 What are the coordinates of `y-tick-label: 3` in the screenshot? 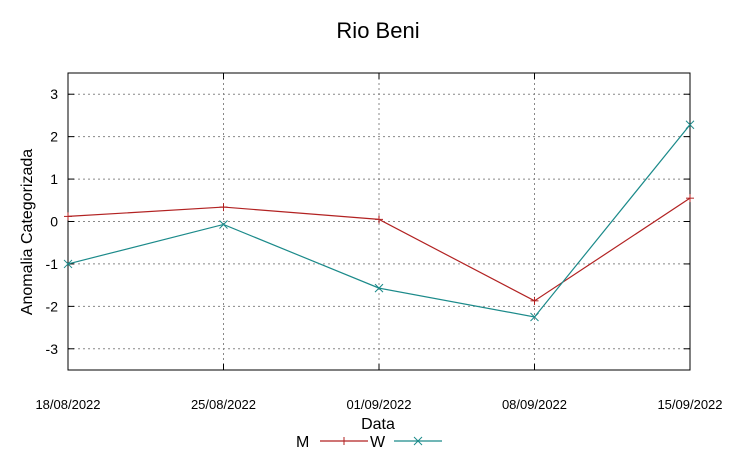 It's located at (54, 94).